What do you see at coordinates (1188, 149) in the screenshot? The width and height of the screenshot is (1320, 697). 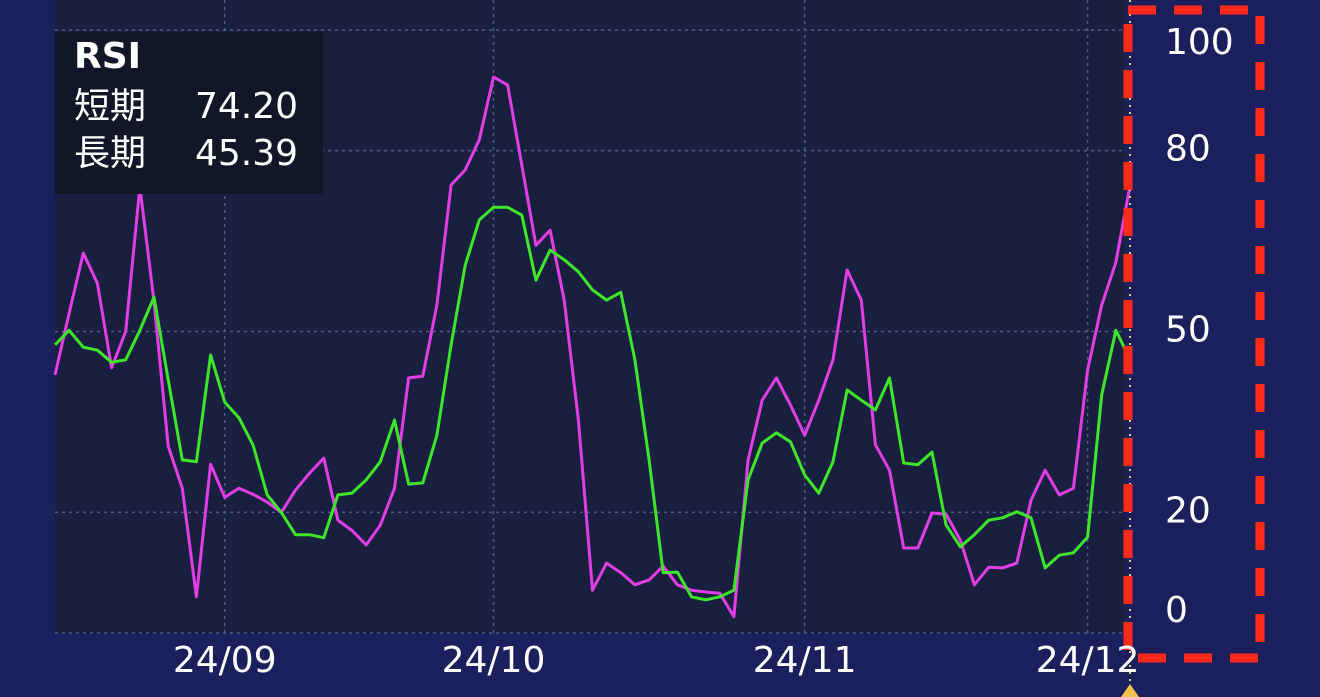 I see `y-tick-label: 80` at bounding box center [1188, 149].